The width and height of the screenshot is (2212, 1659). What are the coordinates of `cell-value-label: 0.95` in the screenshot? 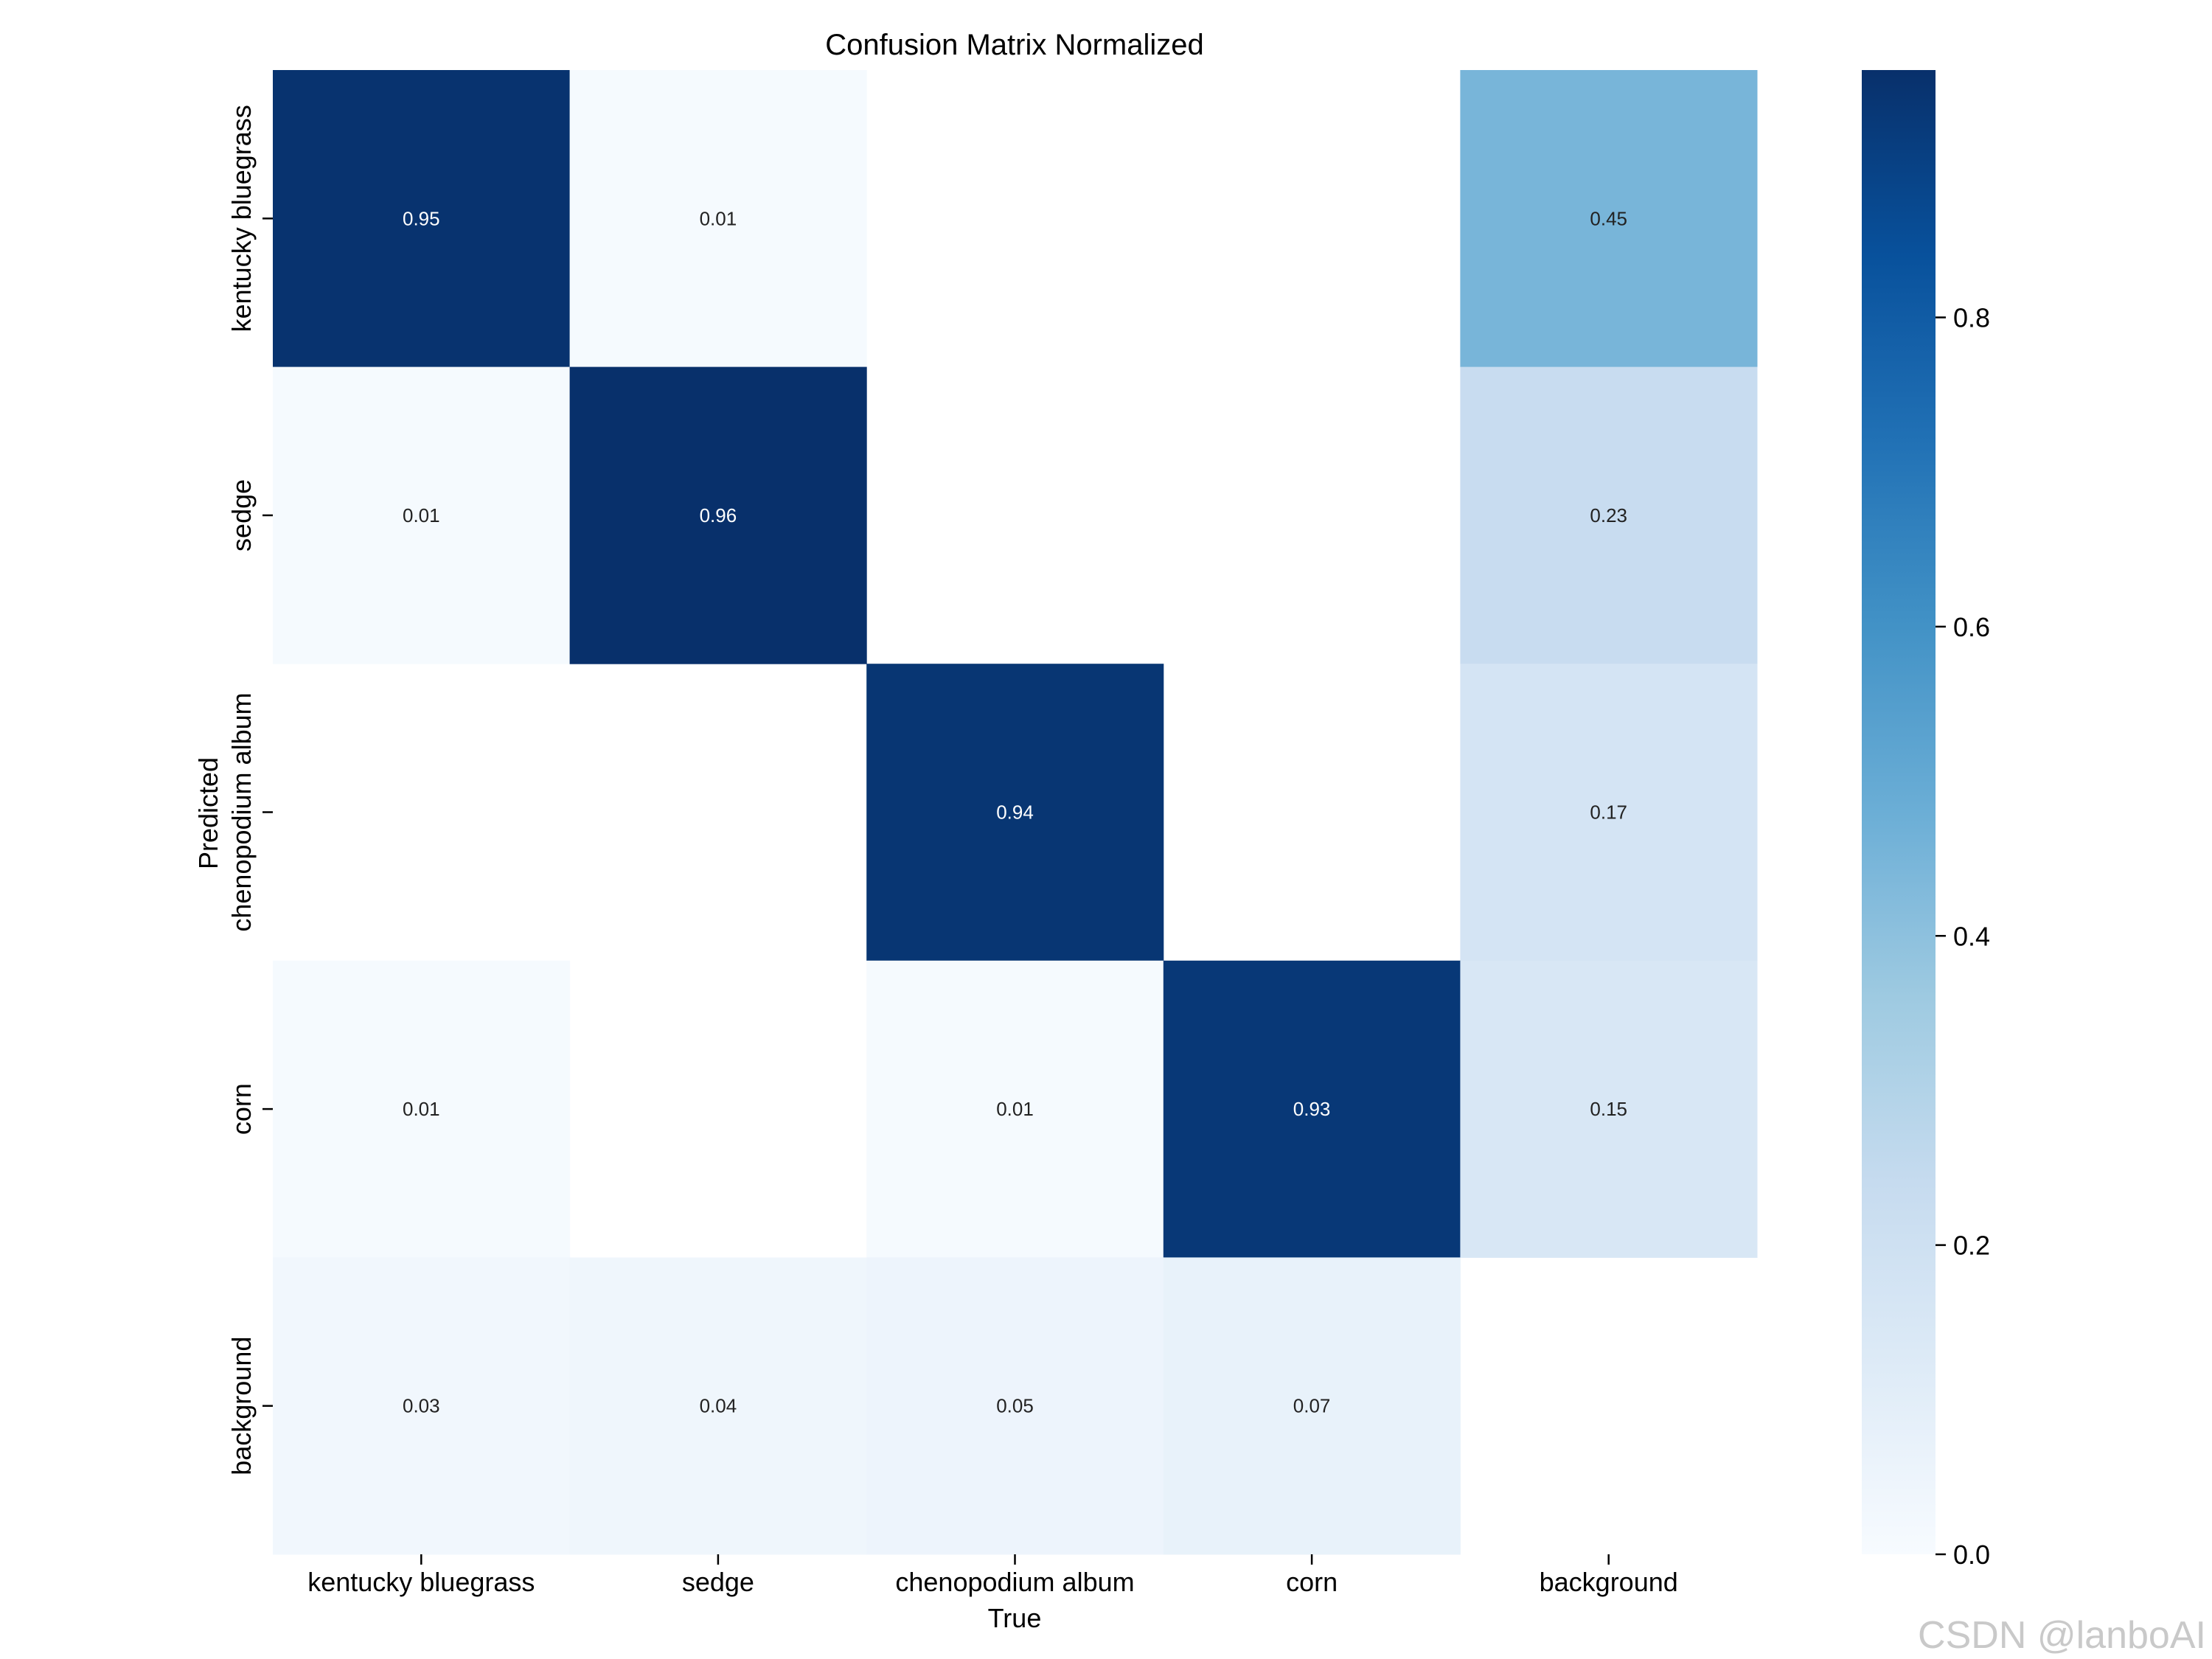 It's located at (421, 218).